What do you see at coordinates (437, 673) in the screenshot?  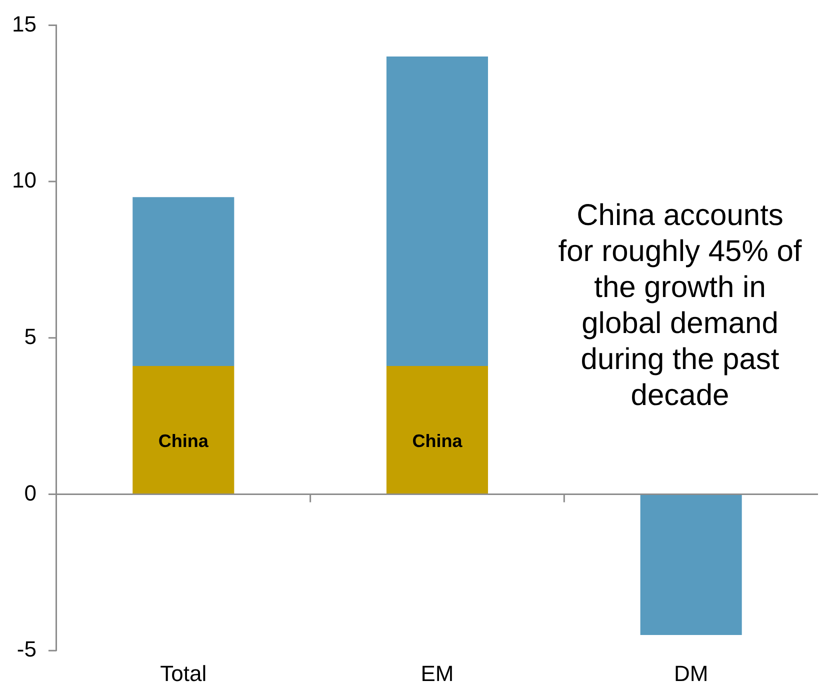 I see `x-tick-label: EM` at bounding box center [437, 673].